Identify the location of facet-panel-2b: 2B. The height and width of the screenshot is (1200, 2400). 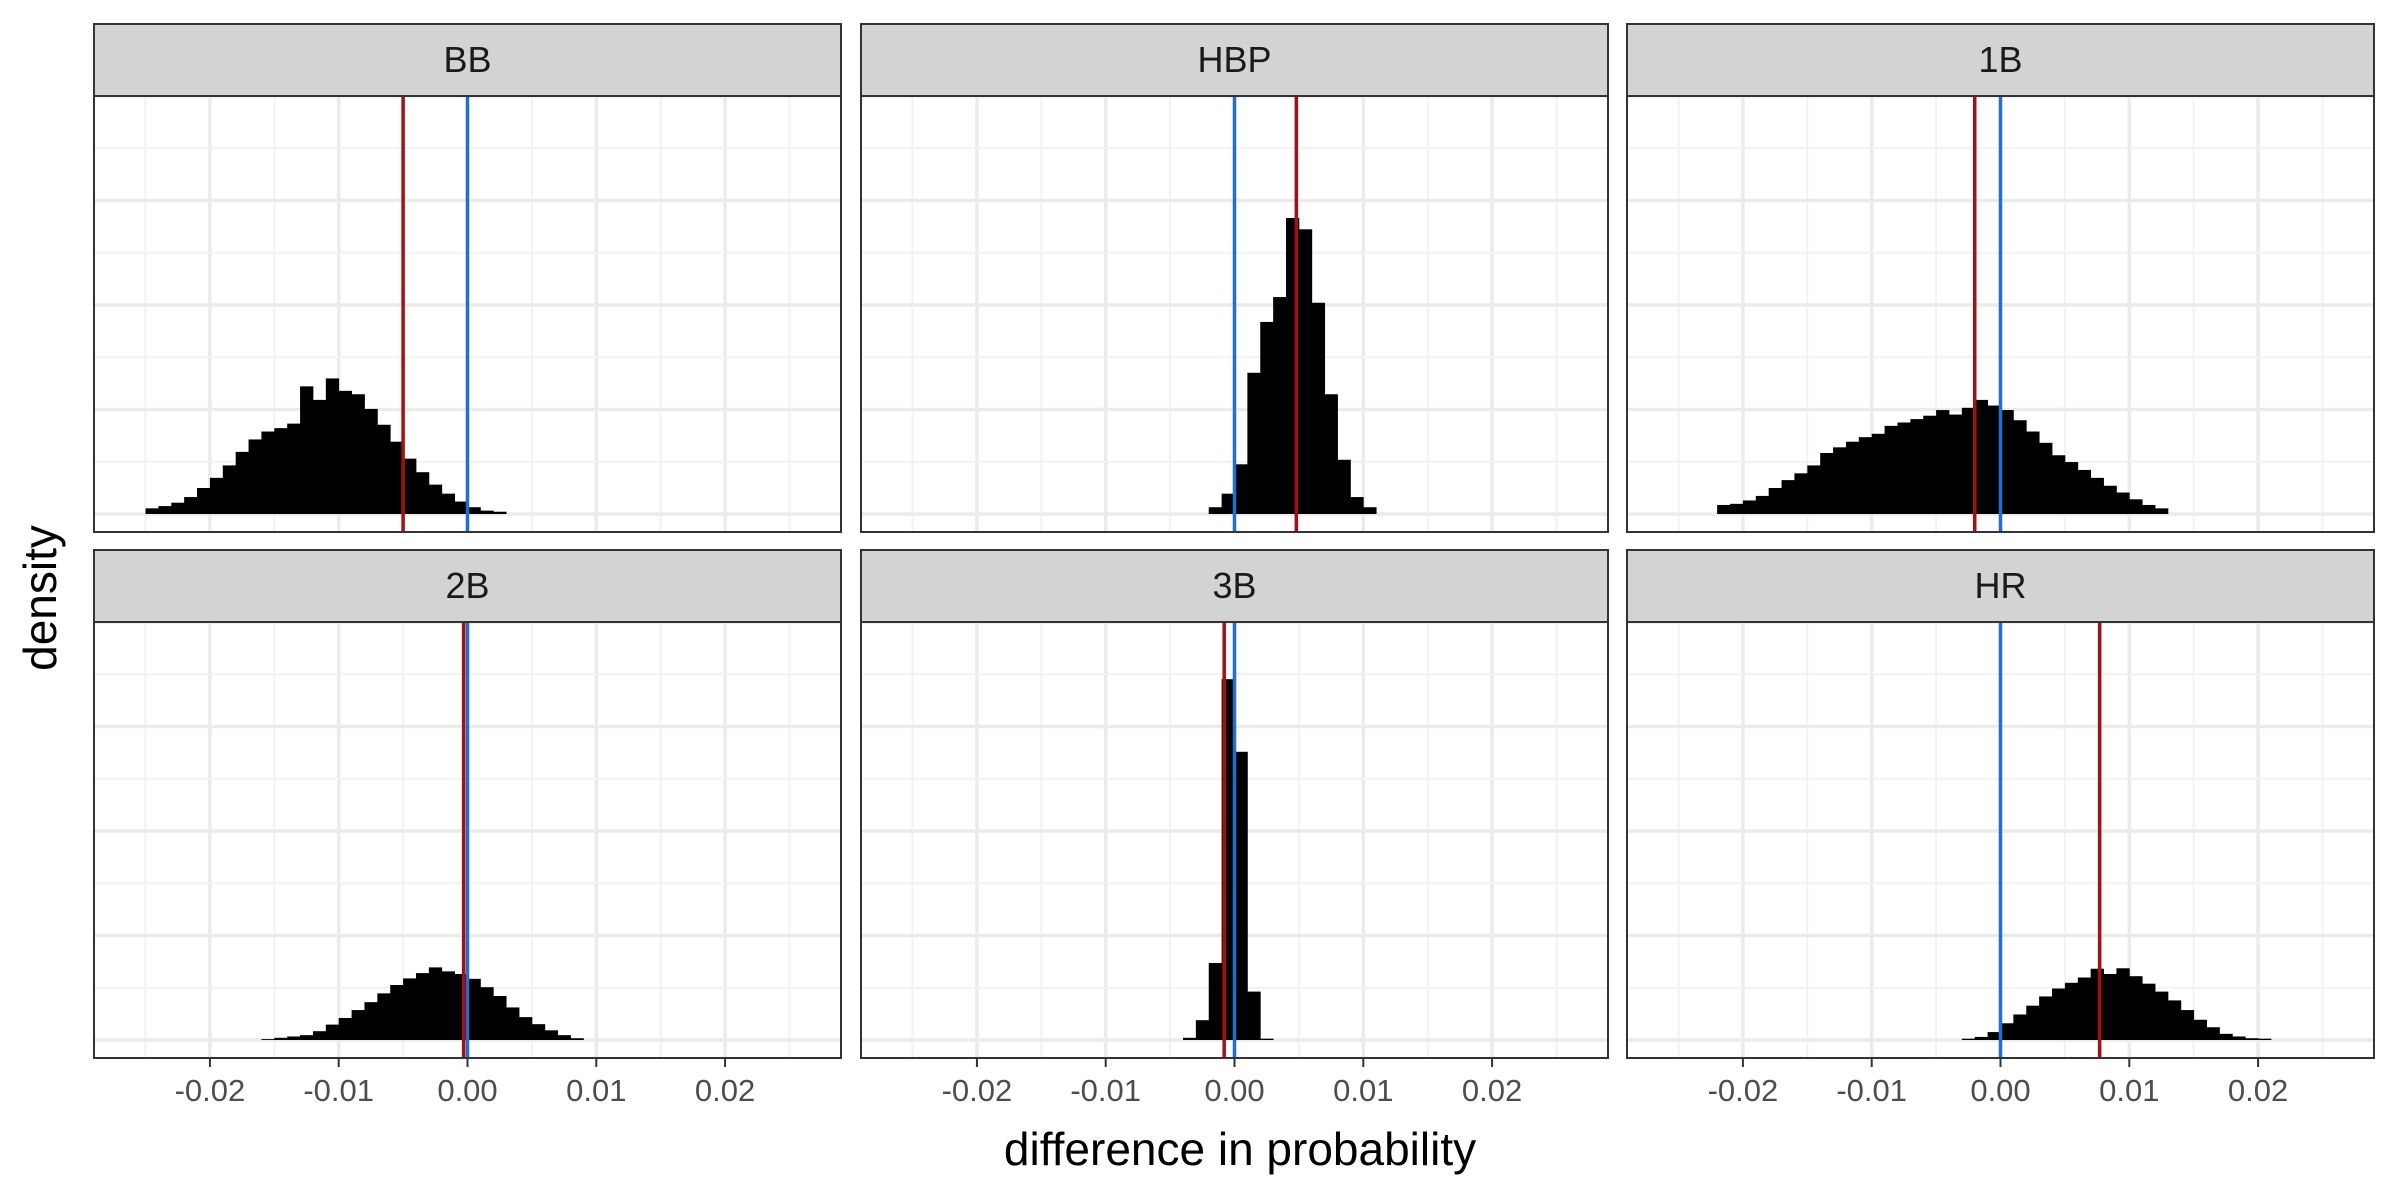
(467, 804).